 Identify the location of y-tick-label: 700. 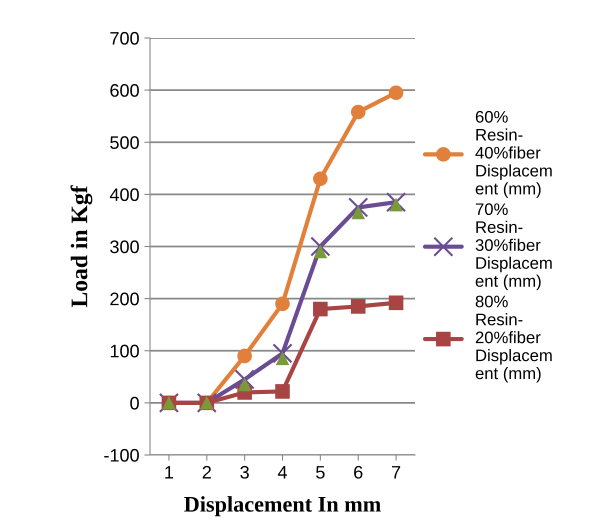
(124, 38).